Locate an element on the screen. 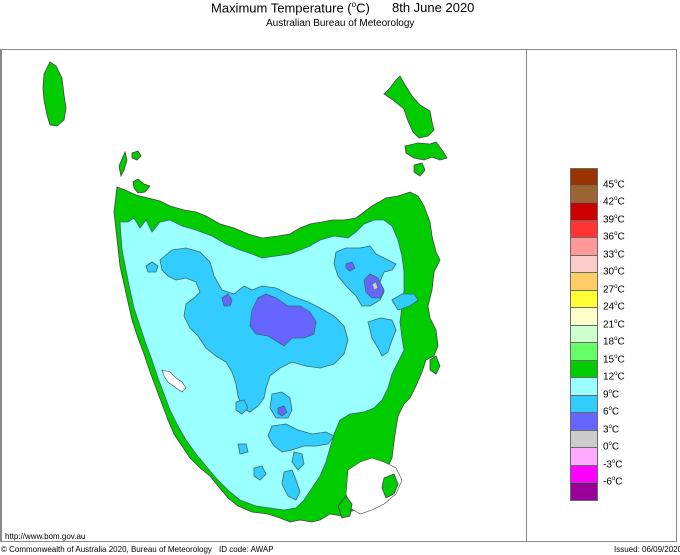  legend-value: -3 is located at coordinates (607, 464).